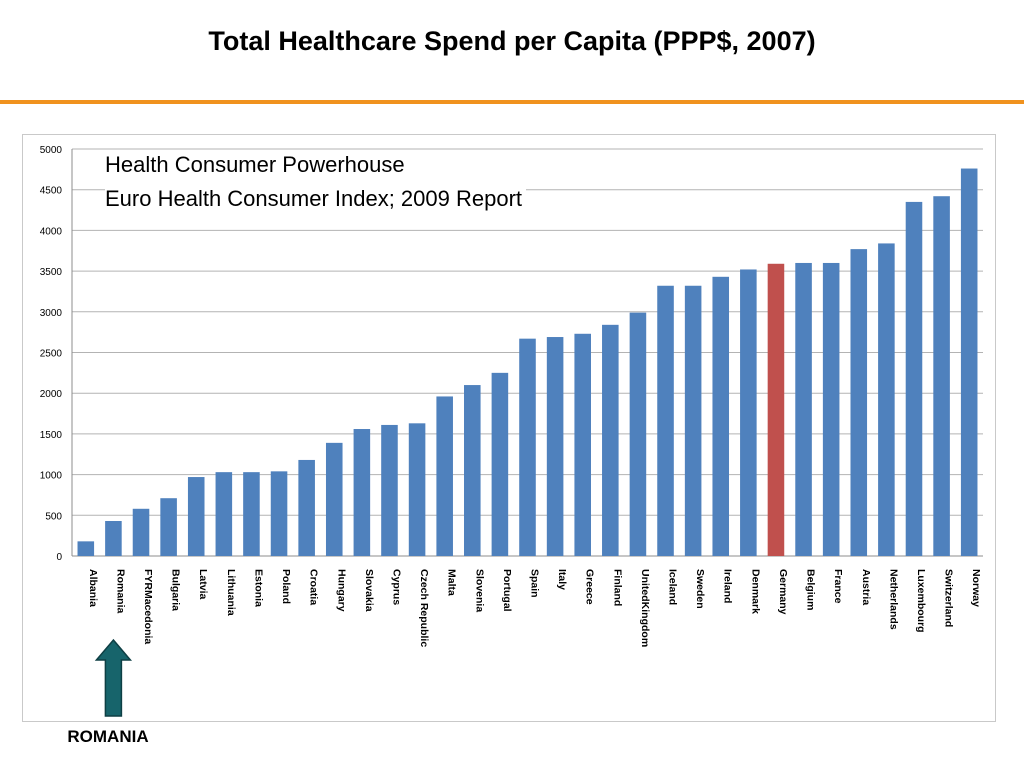 Image resolution: width=1024 pixels, height=768 pixels. Describe the element at coordinates (811, 589) in the screenshot. I see `x-tick-label: Belgium` at that location.